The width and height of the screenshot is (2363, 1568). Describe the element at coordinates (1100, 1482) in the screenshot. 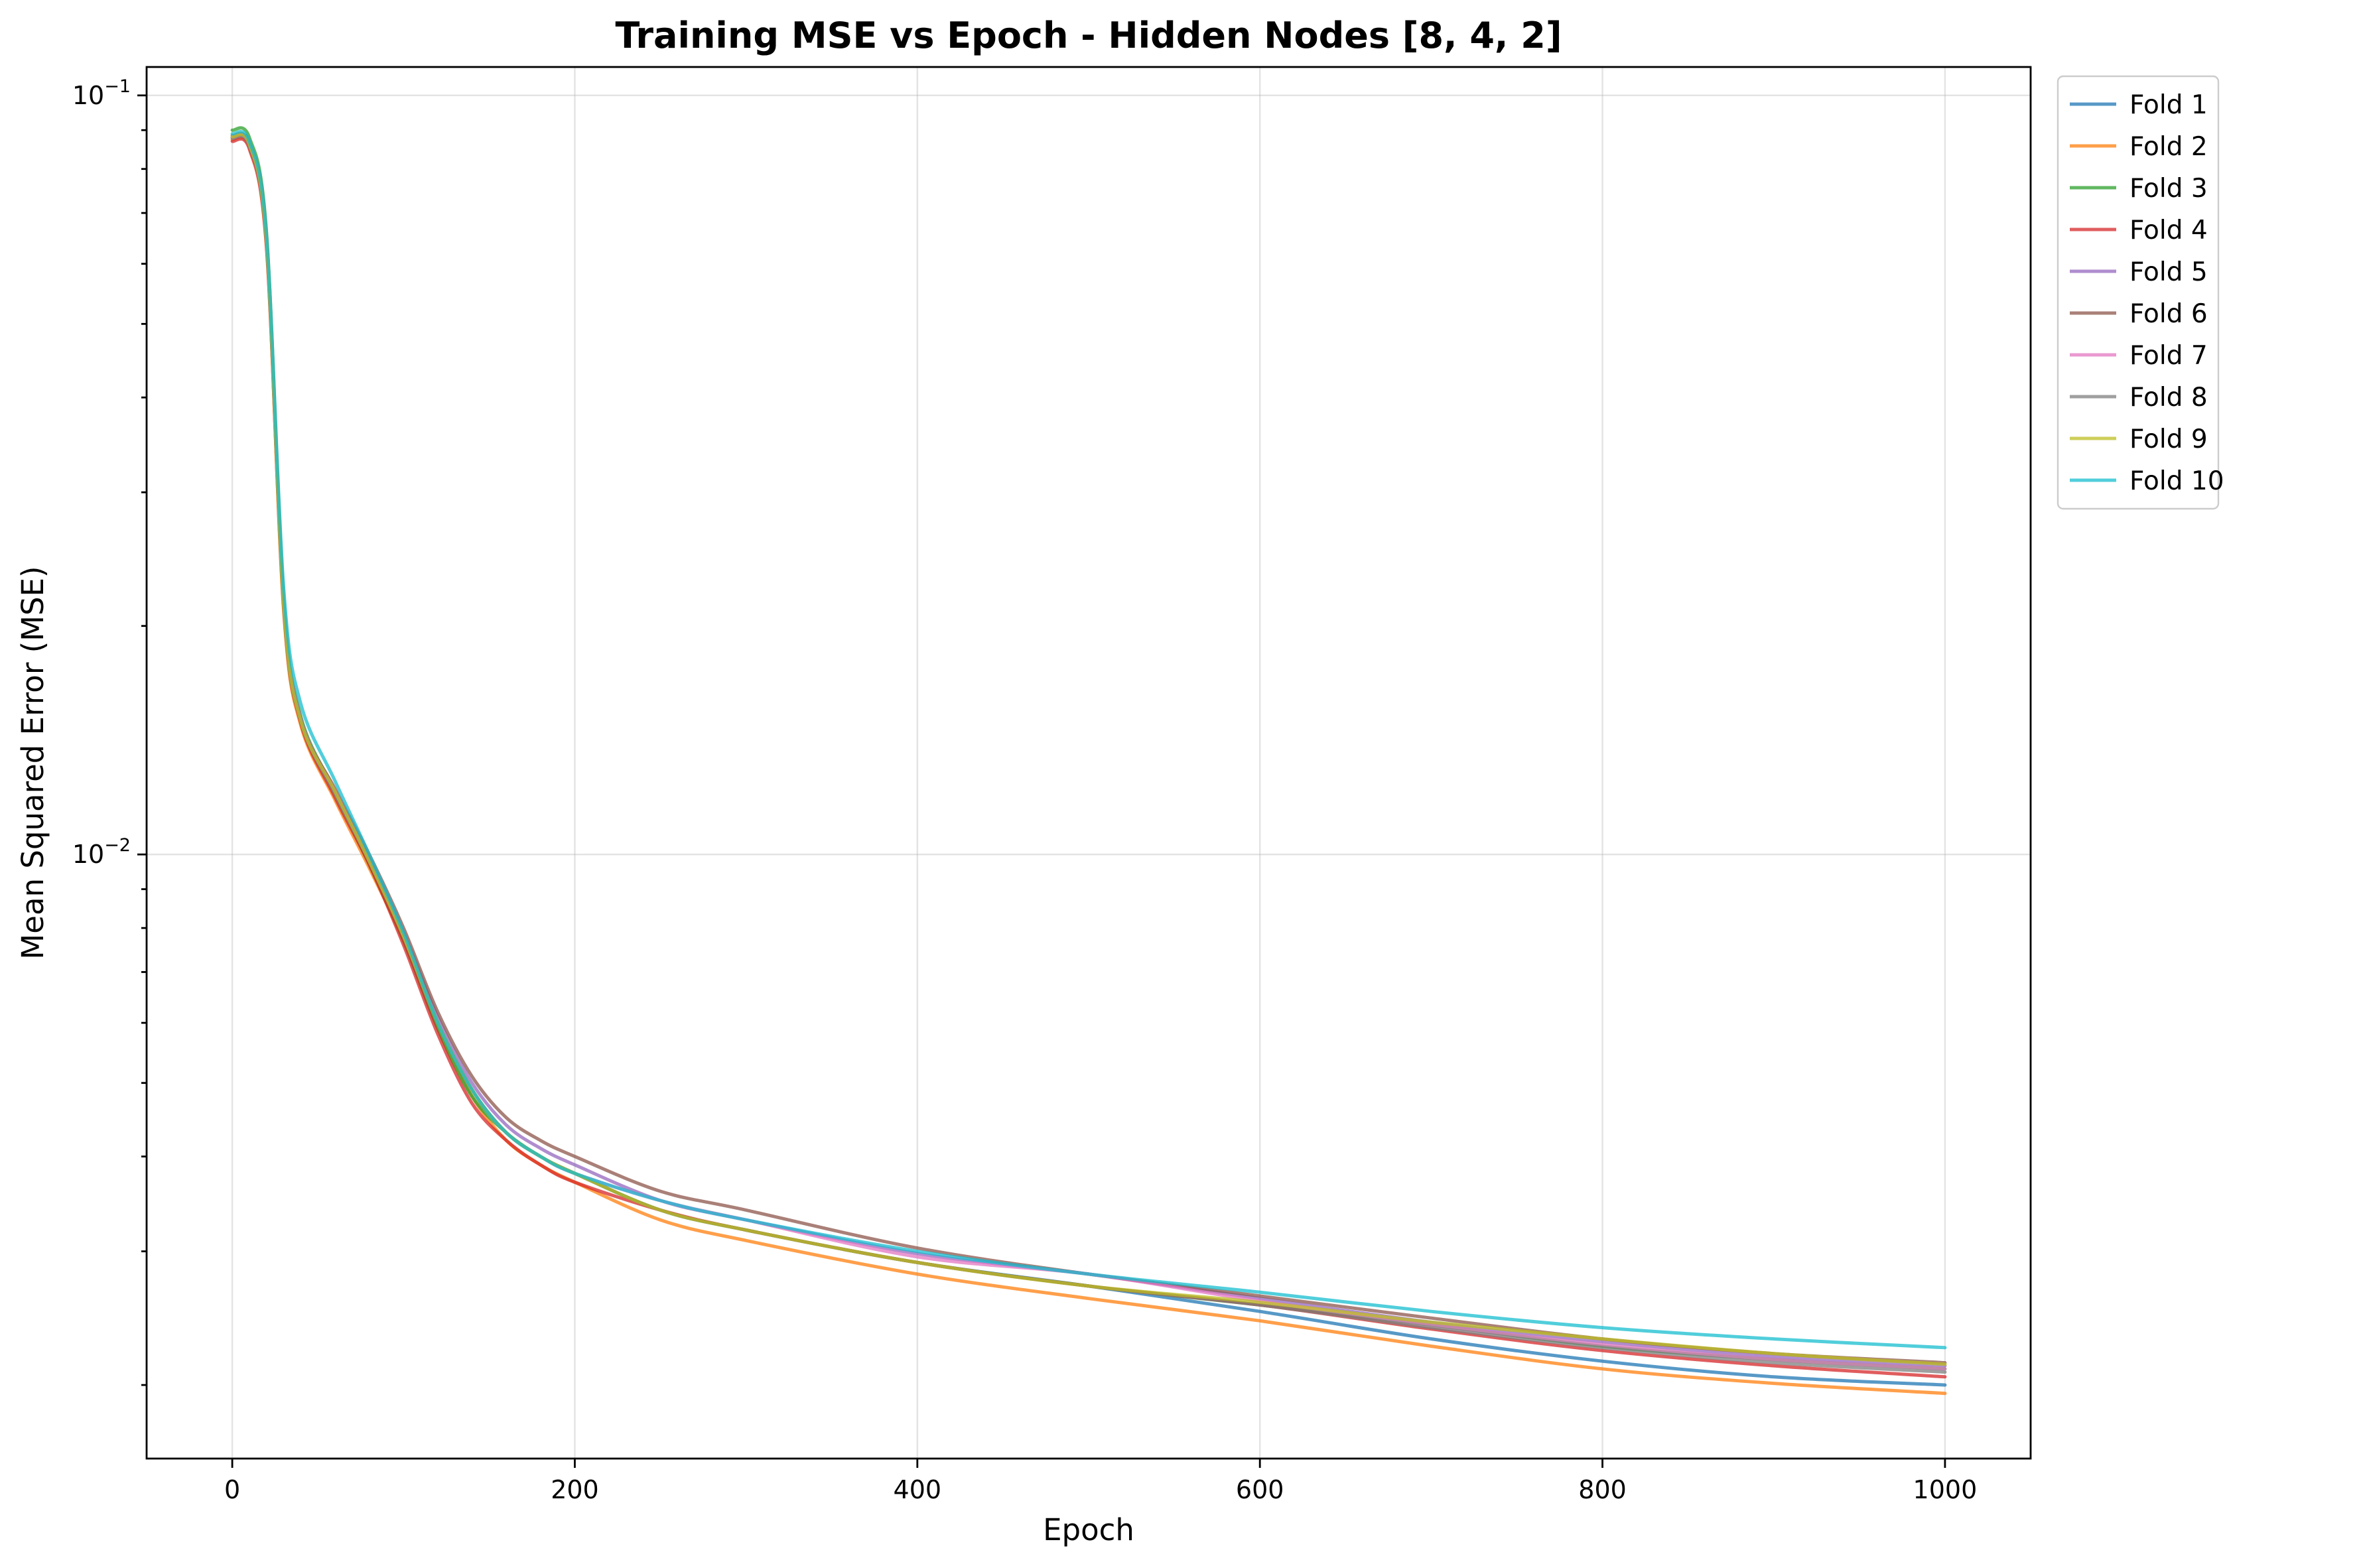

I see `x-axis-ticks: 0 200 400 600 800 1000` at that location.